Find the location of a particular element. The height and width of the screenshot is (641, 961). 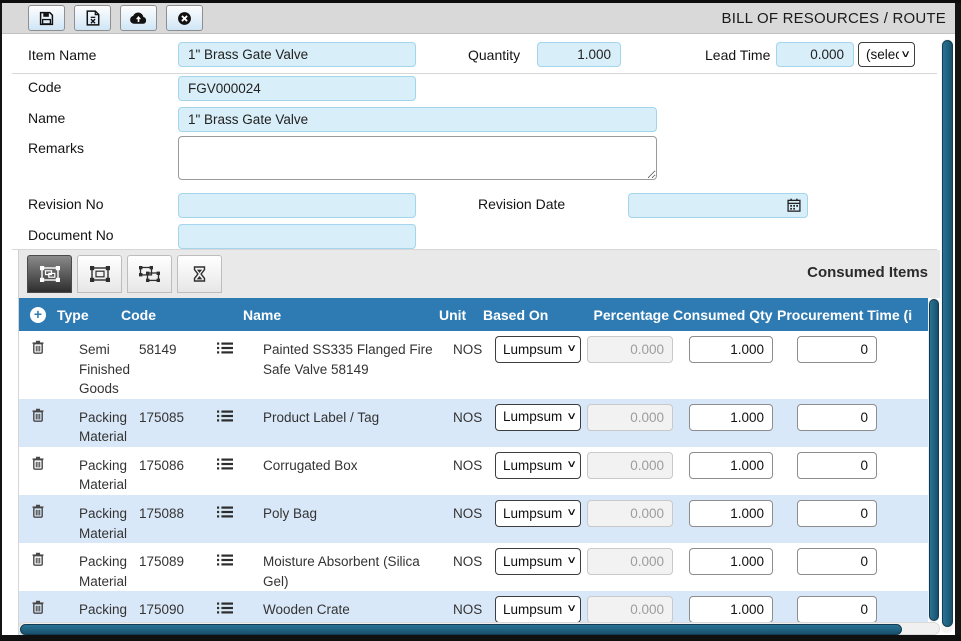

cancel-icon is located at coordinates (184, 18).